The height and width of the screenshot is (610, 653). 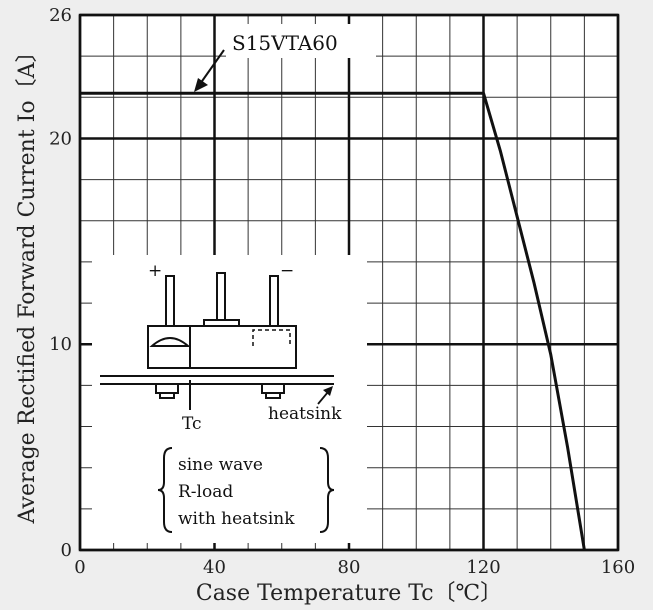 What do you see at coordinates (167, 395) in the screenshot?
I see `screw-left-foot` at bounding box center [167, 395].